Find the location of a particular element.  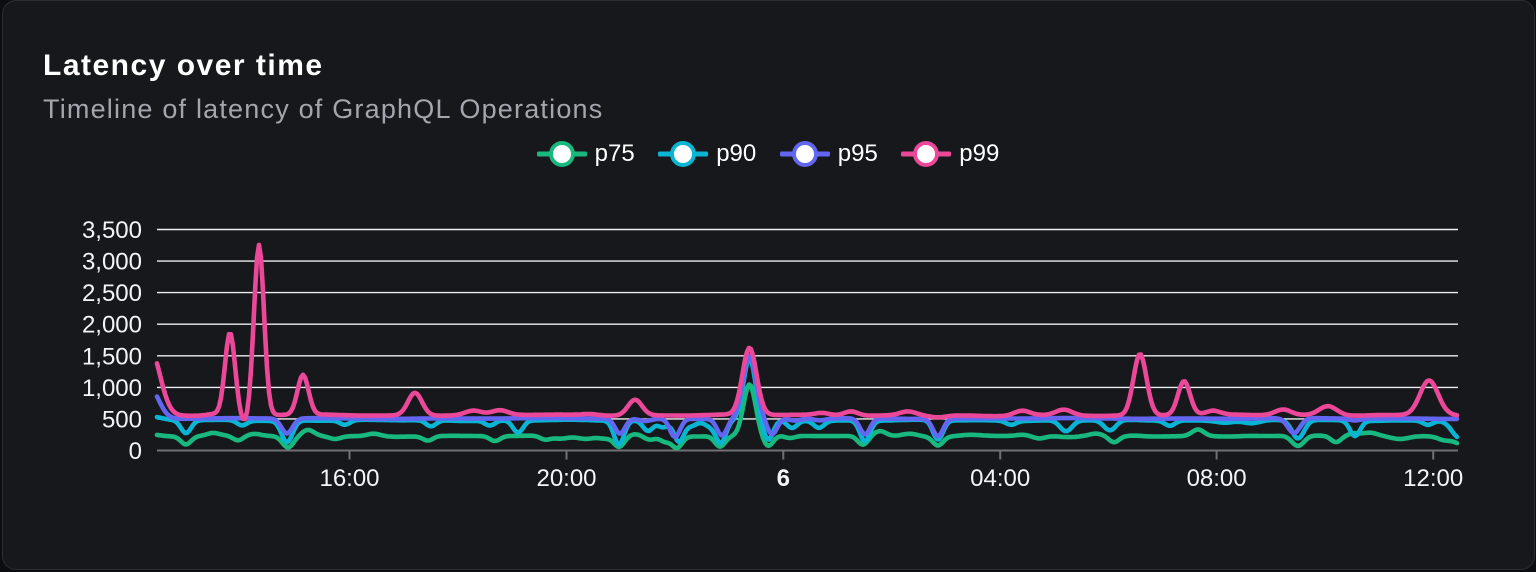

svg-text: 1,000 is located at coordinates (112, 388).